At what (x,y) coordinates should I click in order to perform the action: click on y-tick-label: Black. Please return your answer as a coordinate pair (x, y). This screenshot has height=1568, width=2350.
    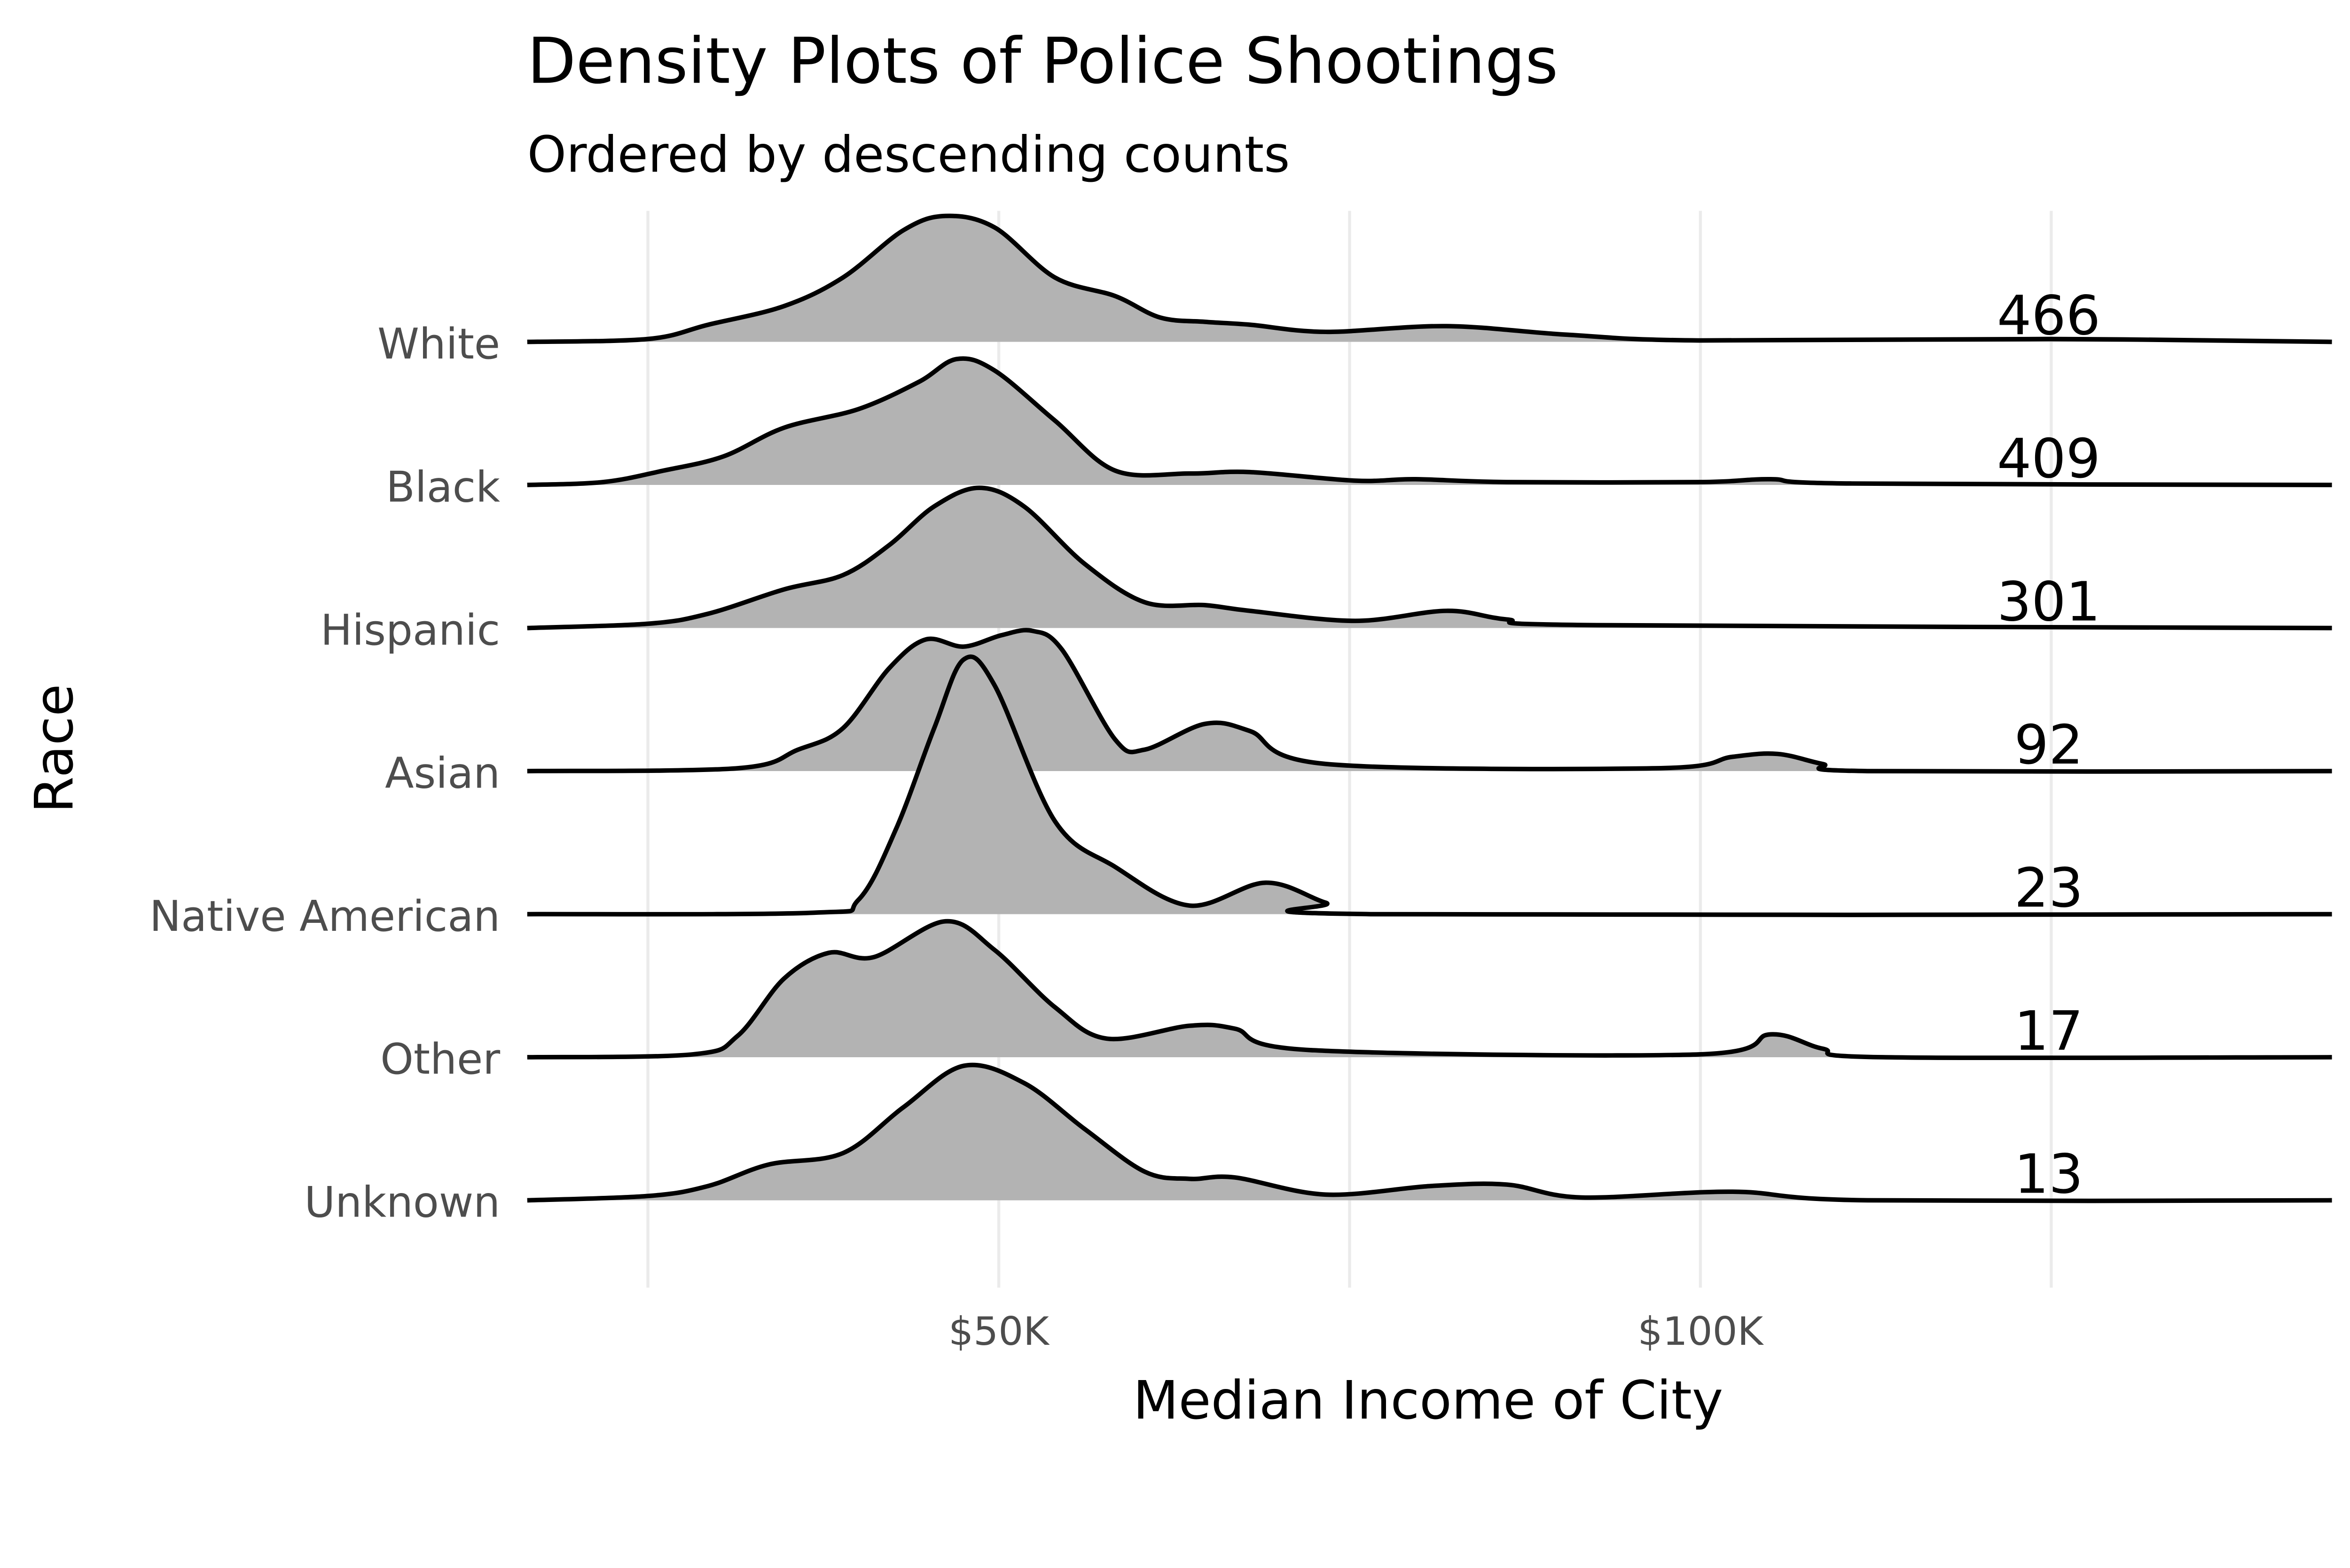
    Looking at the image, I should click on (443, 488).